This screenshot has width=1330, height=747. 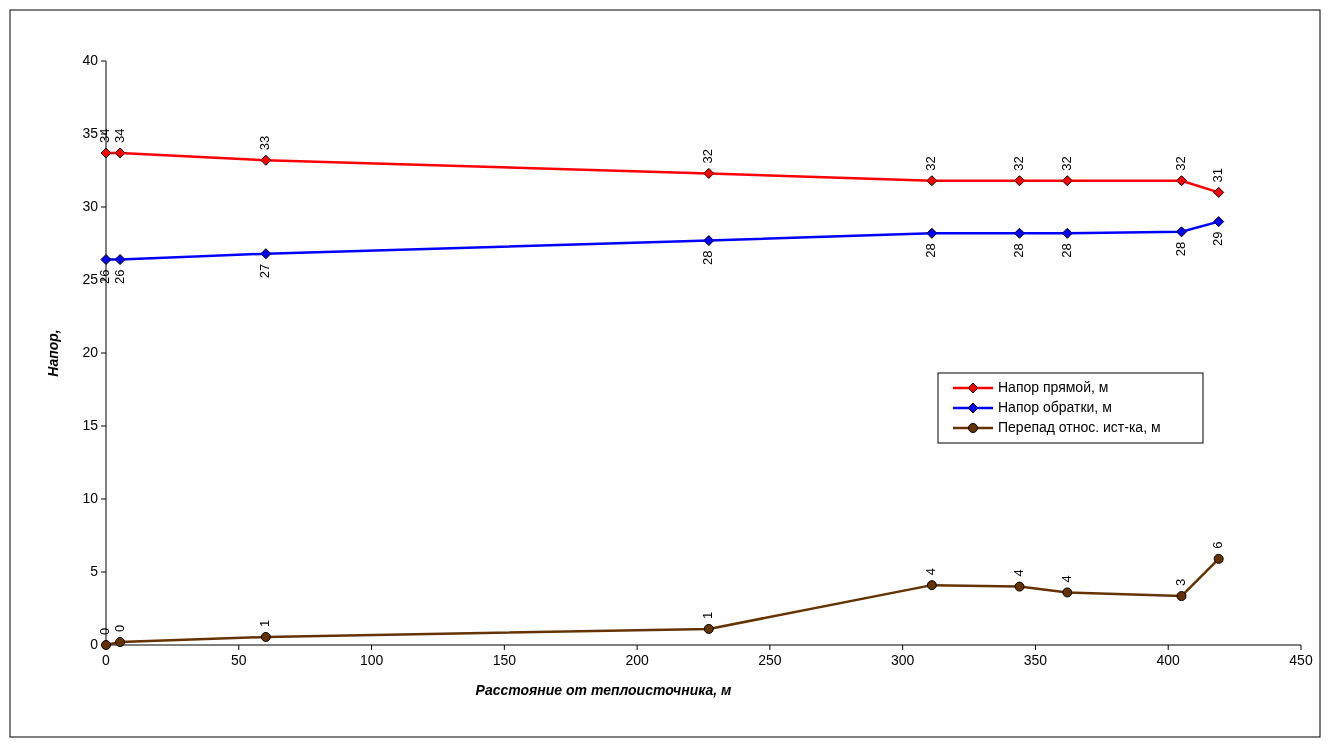 What do you see at coordinates (90, 497) in the screenshot?
I see `y-tick-label: 10` at bounding box center [90, 497].